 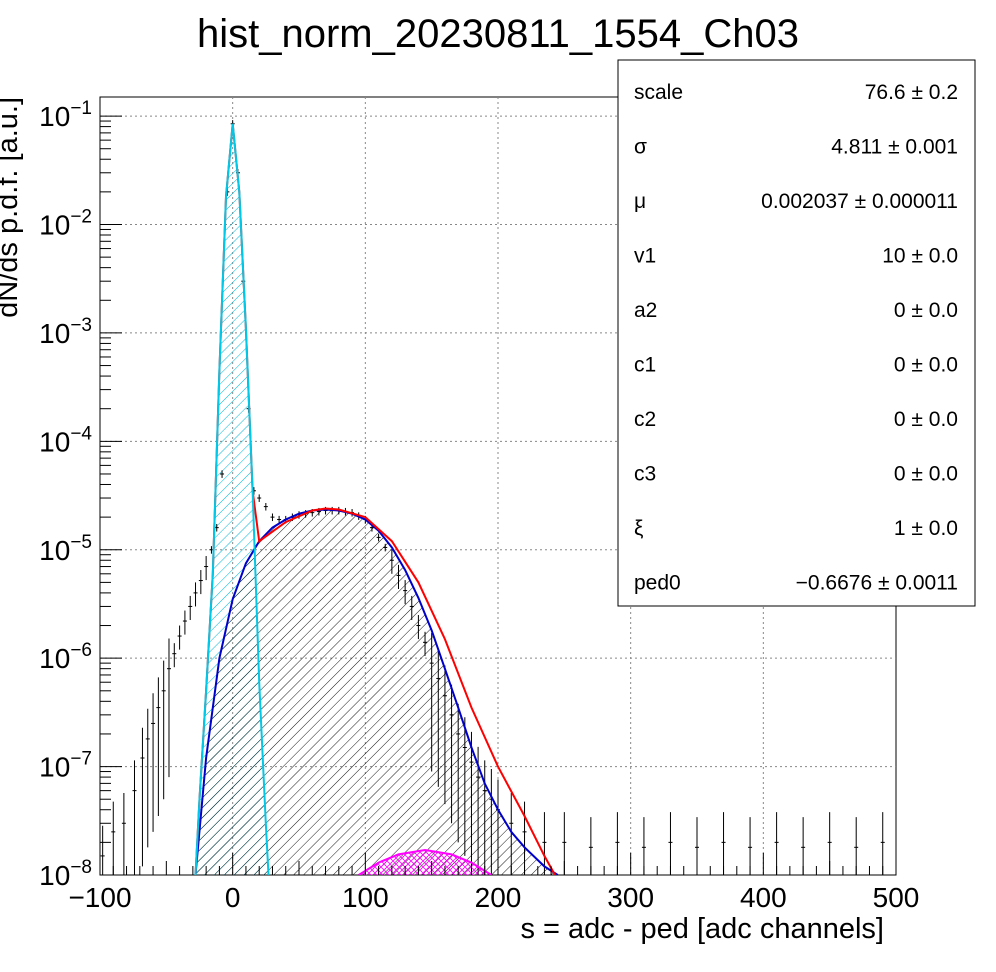 I want to click on stat-name: c3, so click(x=645, y=474).